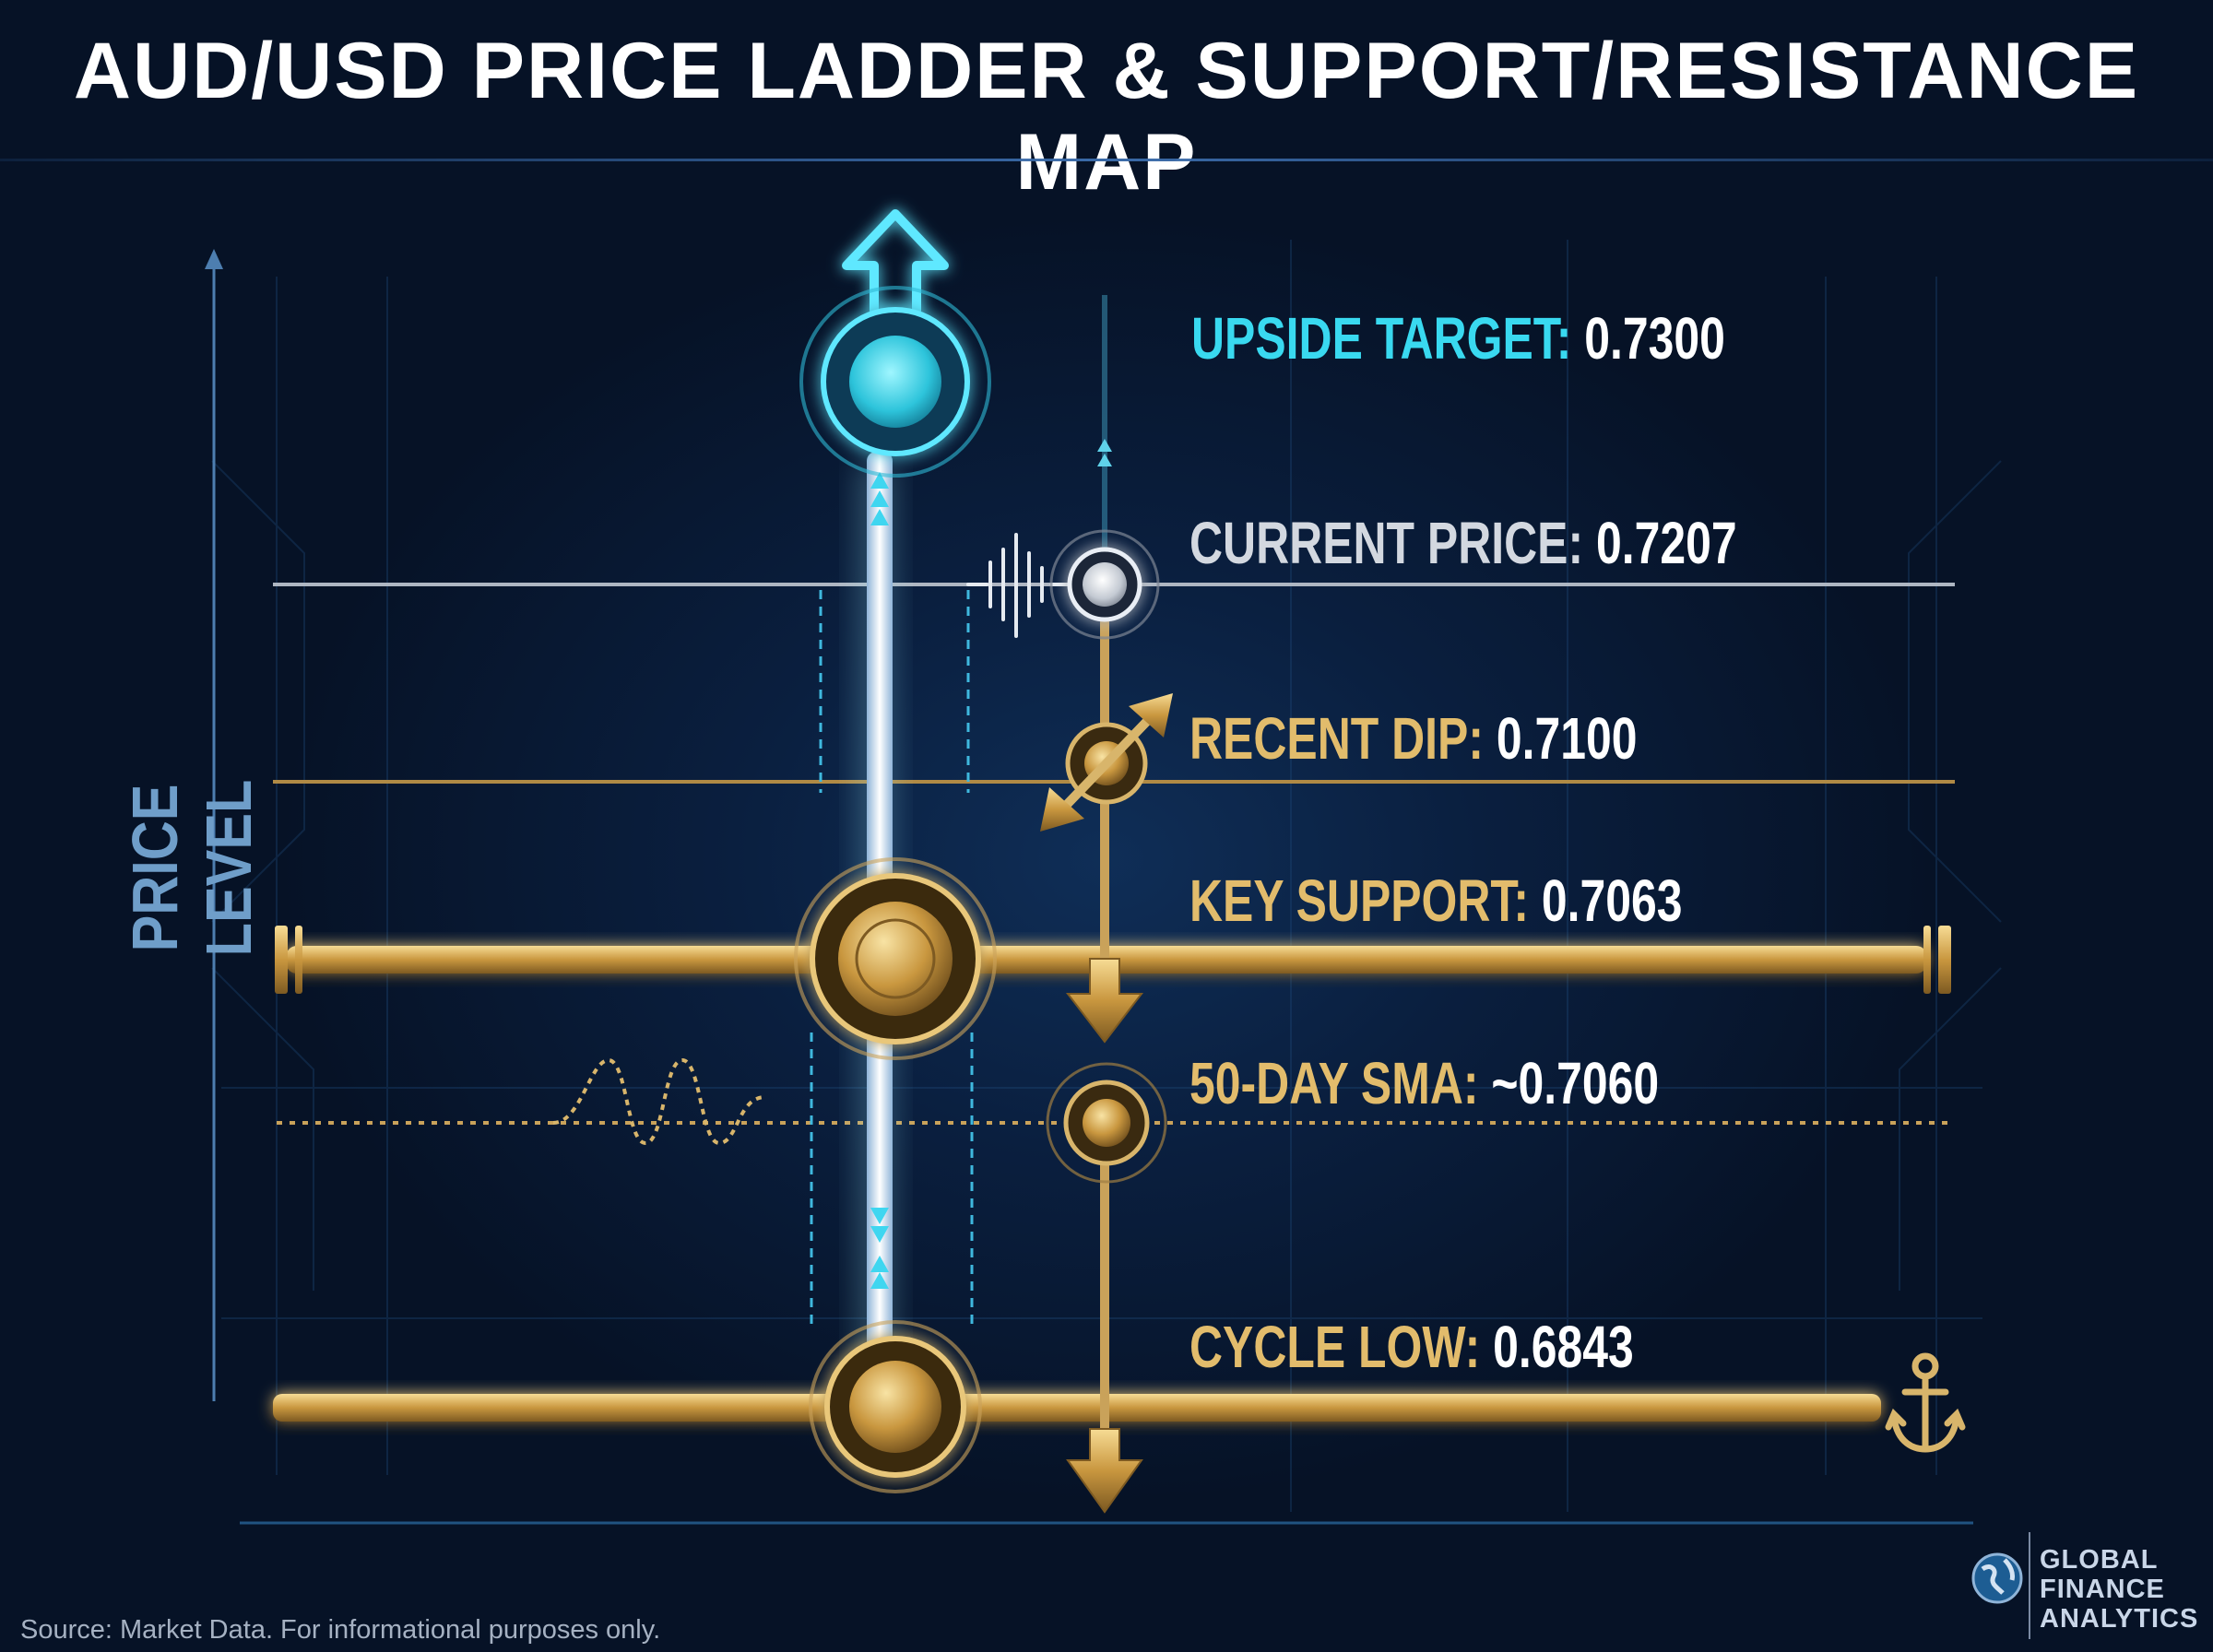  Describe the element at coordinates (1563, 1347) in the screenshot. I see `level-value: 0.6843` at that location.